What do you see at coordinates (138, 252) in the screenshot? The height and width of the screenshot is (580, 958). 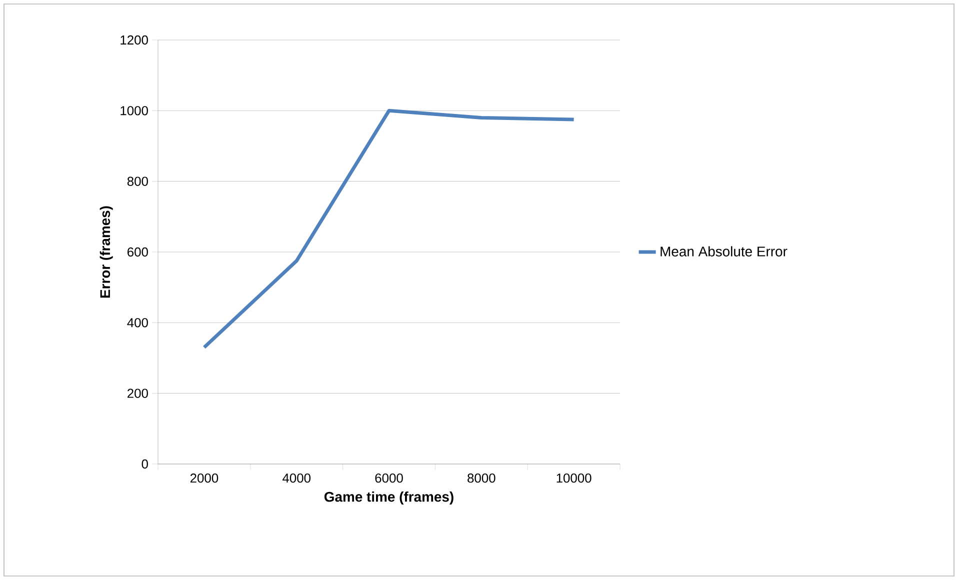 I see `y-tick-label: 600` at bounding box center [138, 252].